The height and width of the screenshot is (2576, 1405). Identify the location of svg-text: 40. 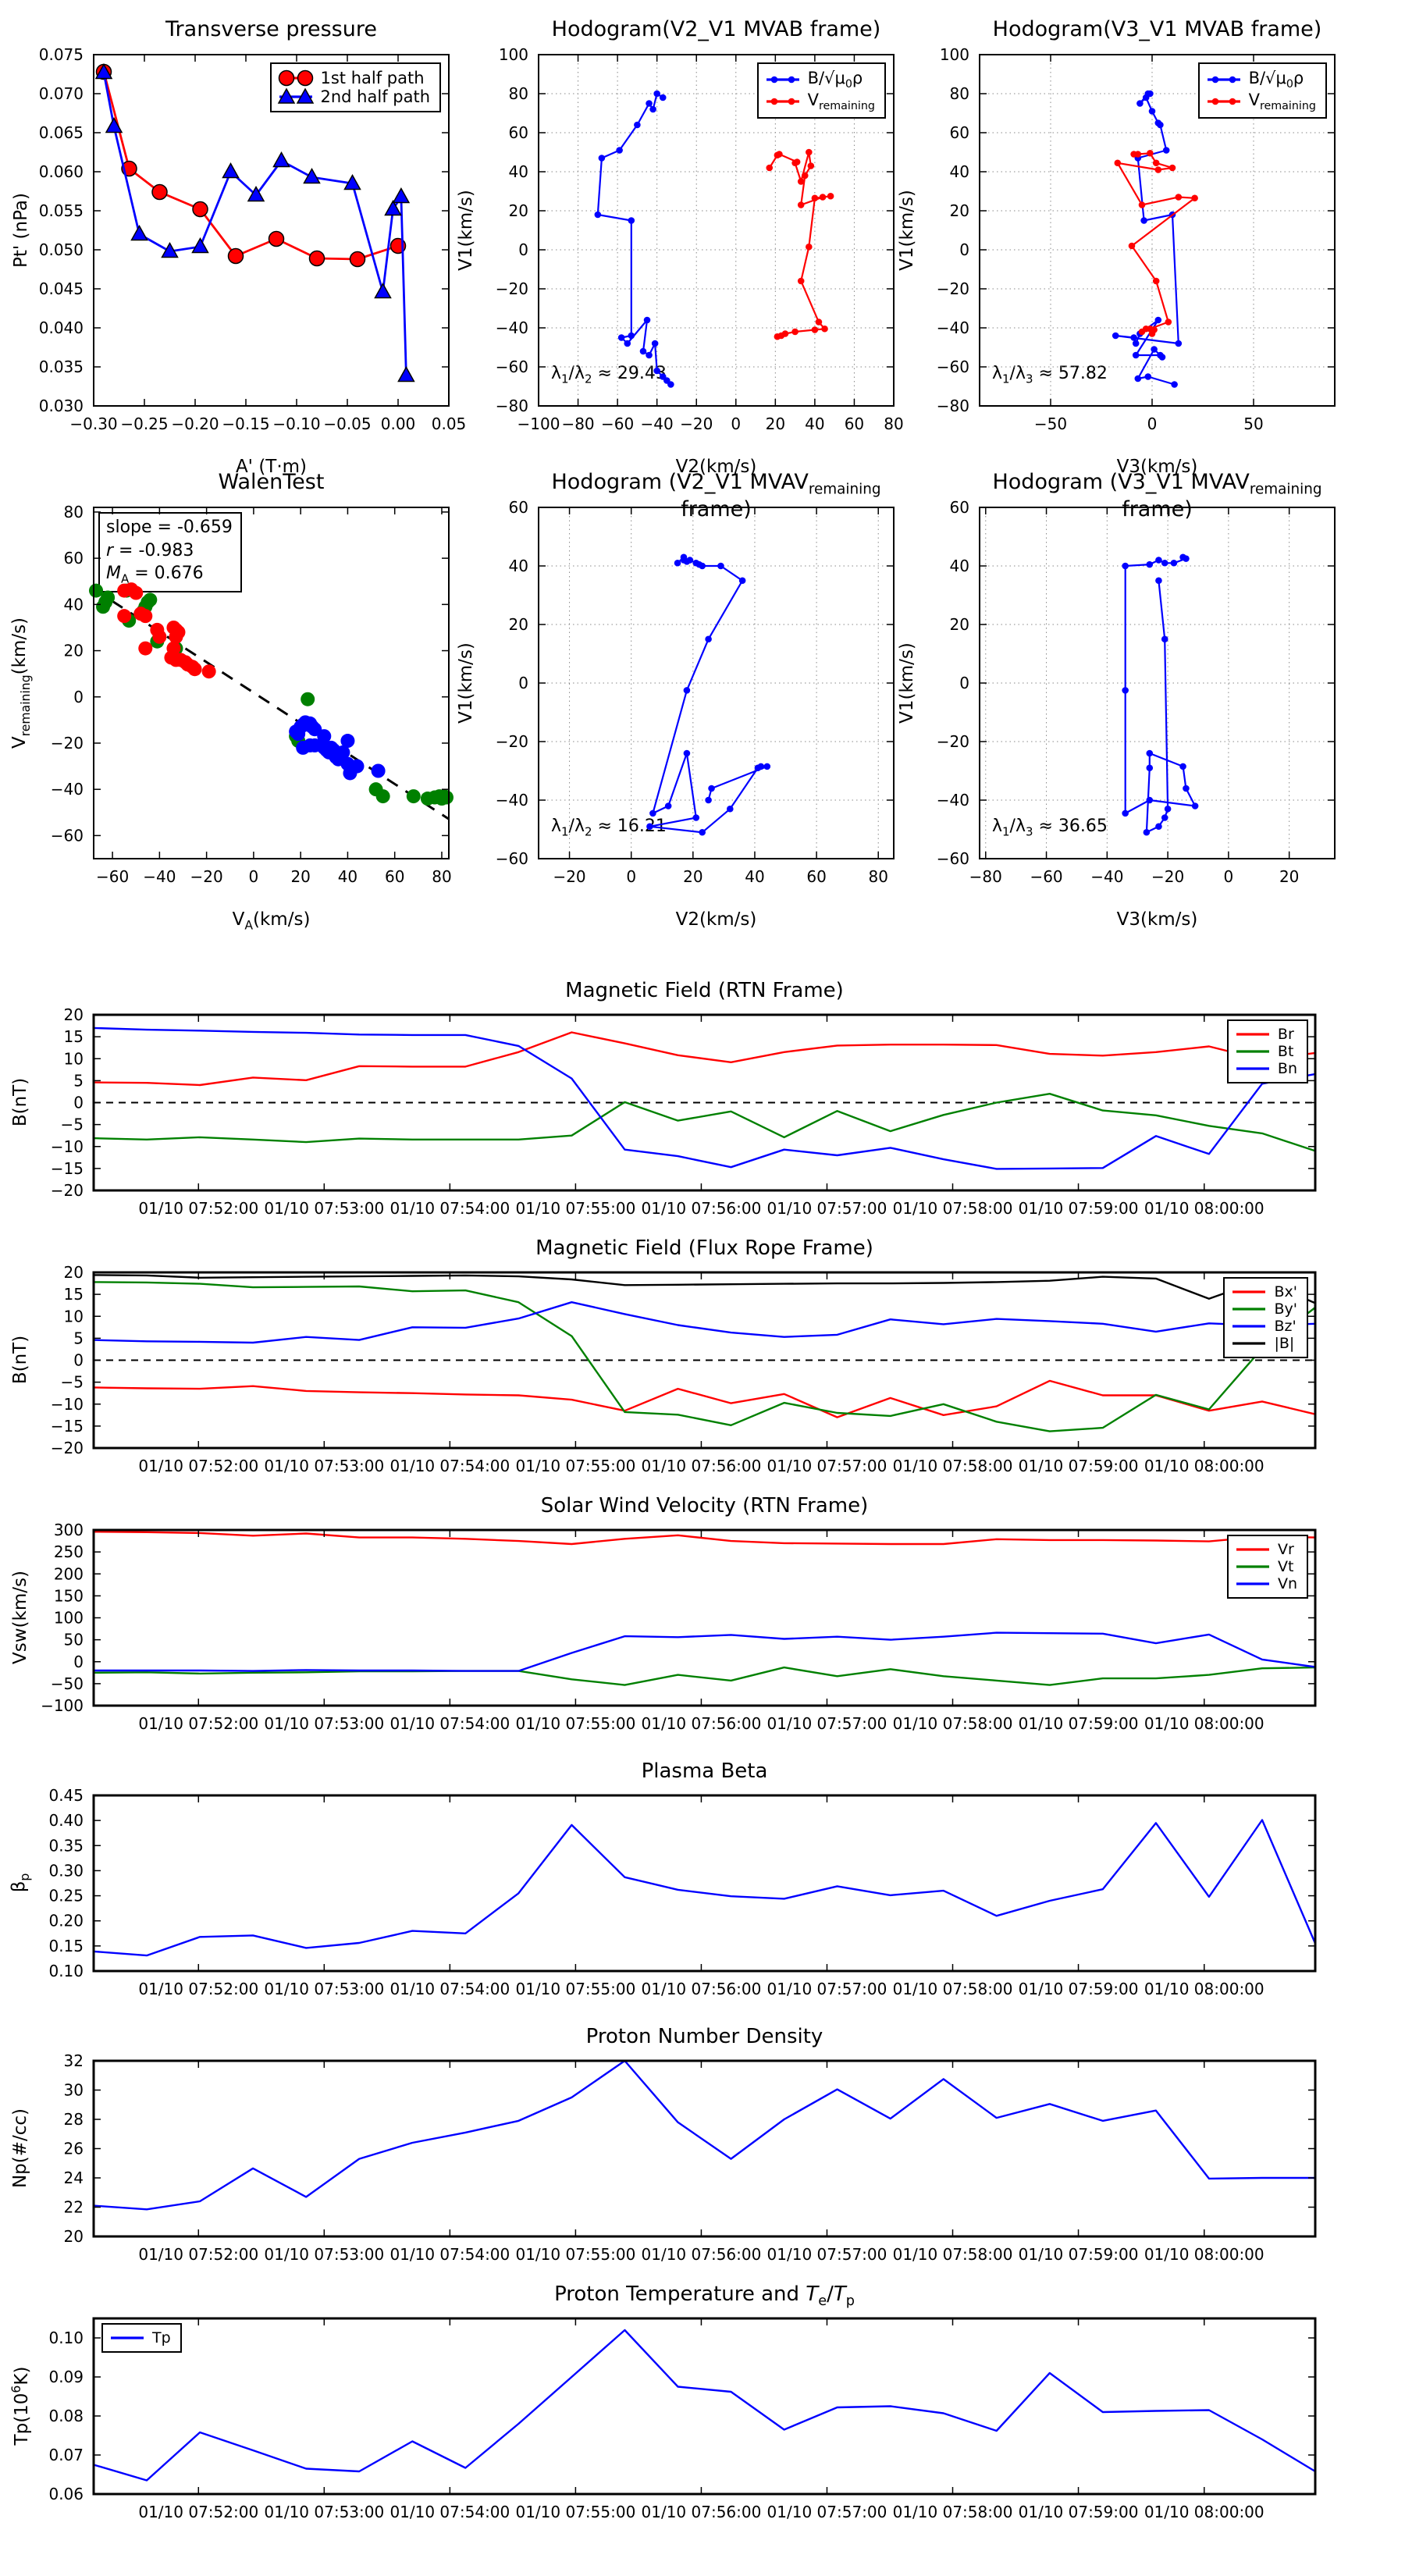
(518, 171).